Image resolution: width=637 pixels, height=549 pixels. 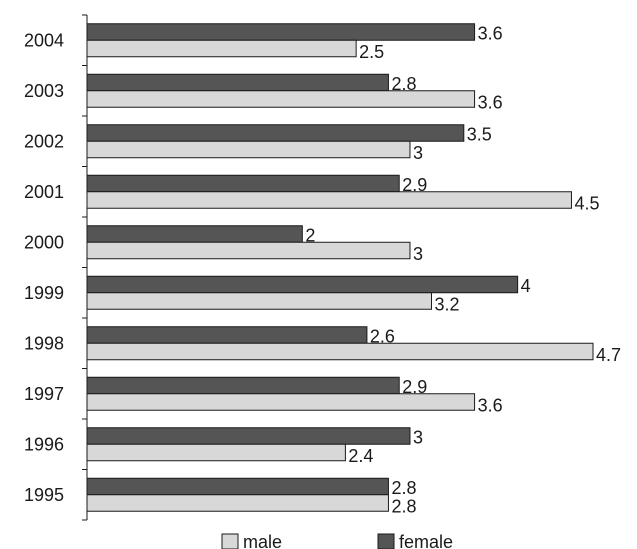 I want to click on value-label-female: 3, so click(x=418, y=437).